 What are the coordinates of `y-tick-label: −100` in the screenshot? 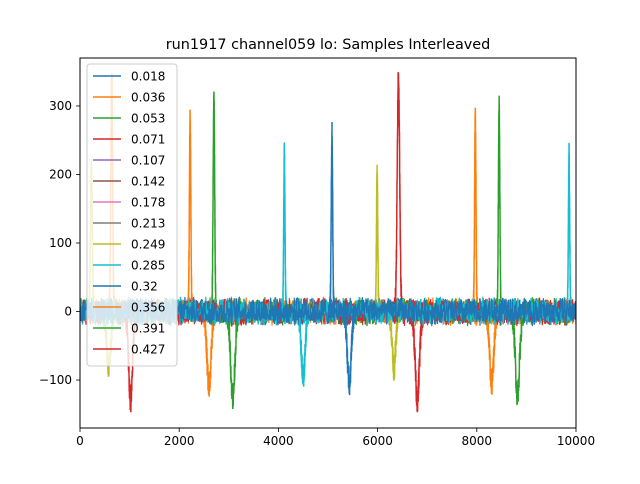 It's located at (55, 380).